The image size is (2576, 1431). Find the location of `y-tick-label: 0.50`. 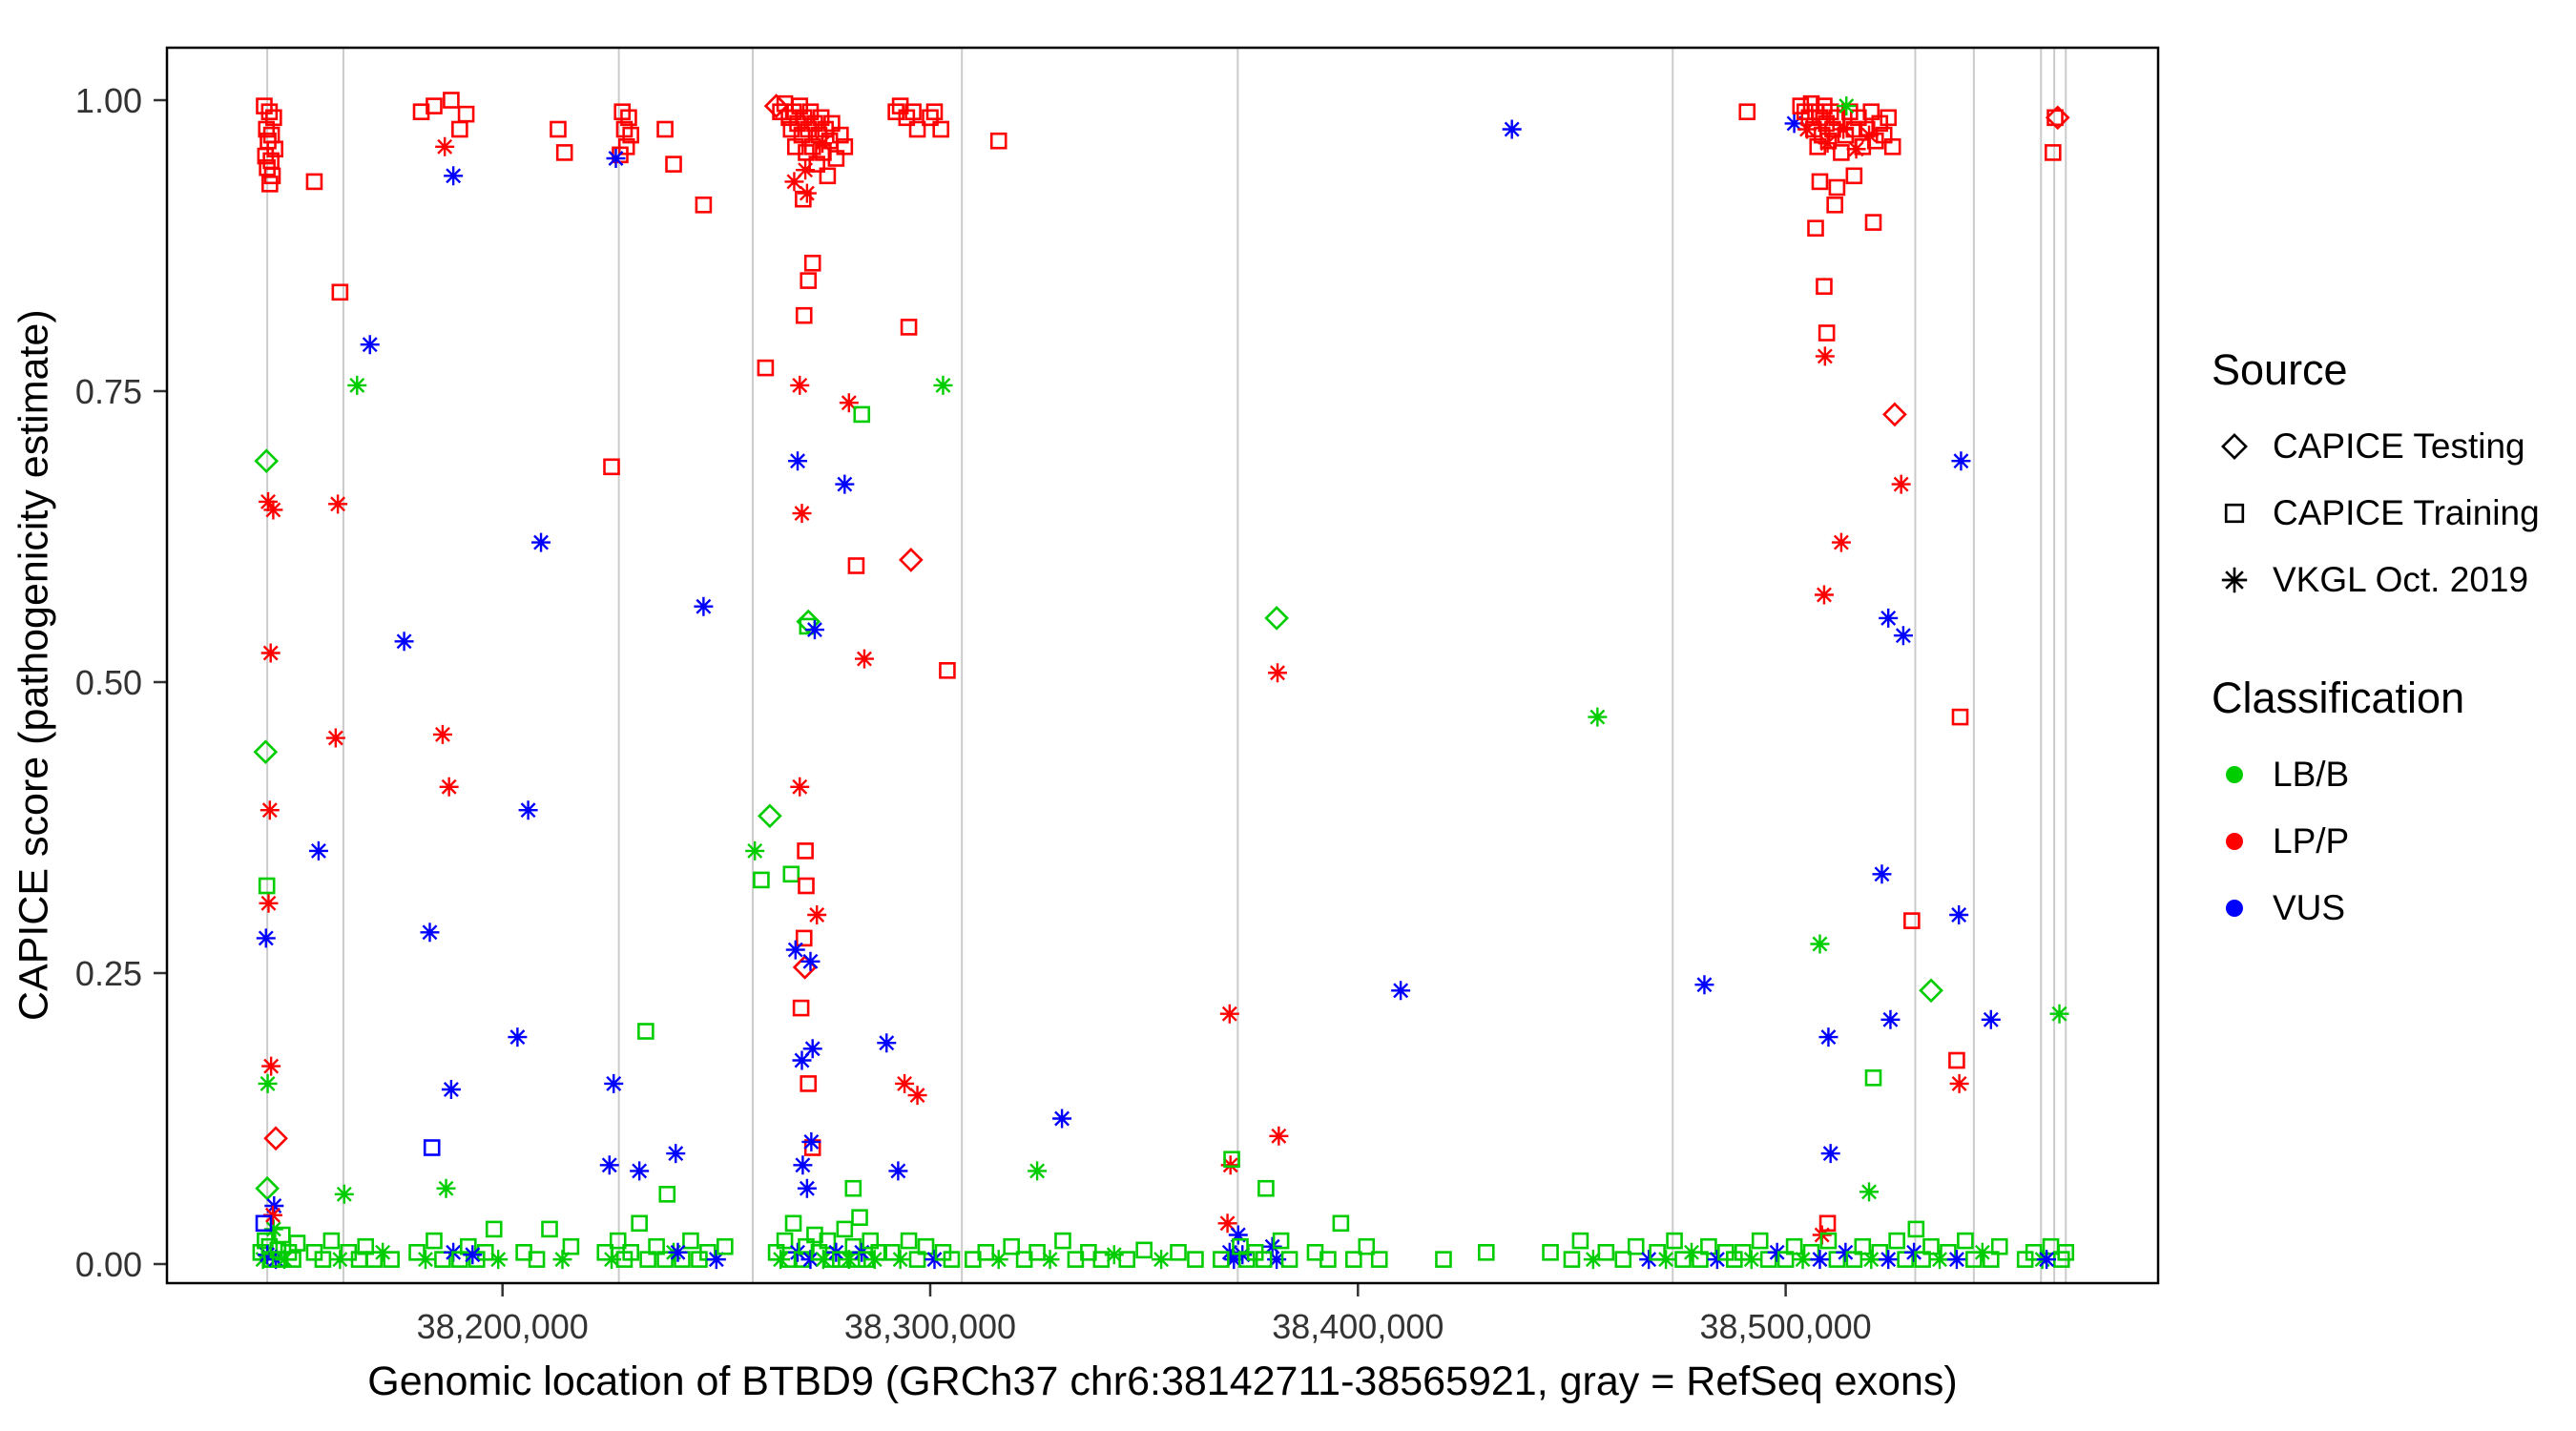

y-tick-label: 0.50 is located at coordinates (108, 682).